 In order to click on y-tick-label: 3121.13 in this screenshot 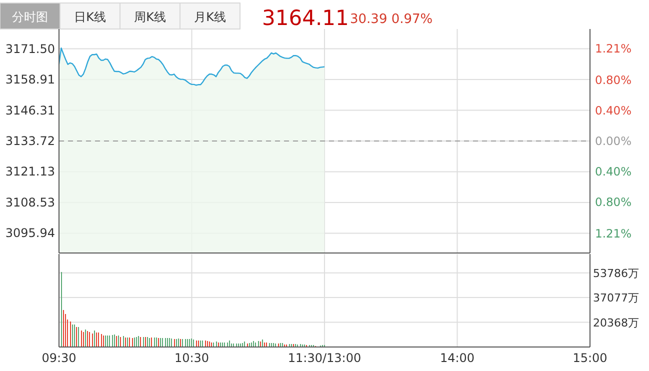, I will do `click(30, 171)`.